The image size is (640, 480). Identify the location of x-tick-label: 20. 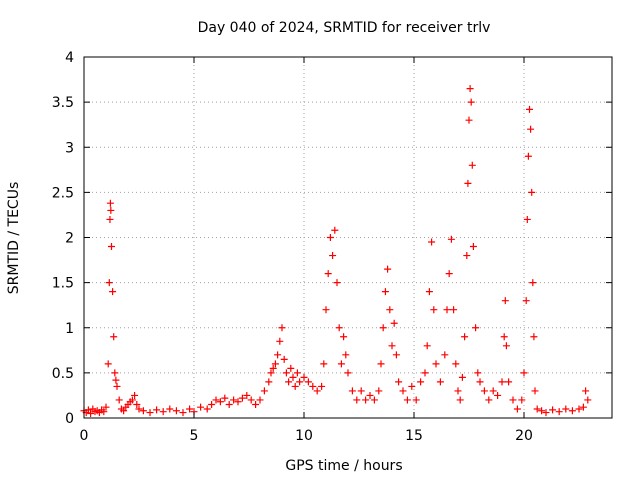
(524, 436).